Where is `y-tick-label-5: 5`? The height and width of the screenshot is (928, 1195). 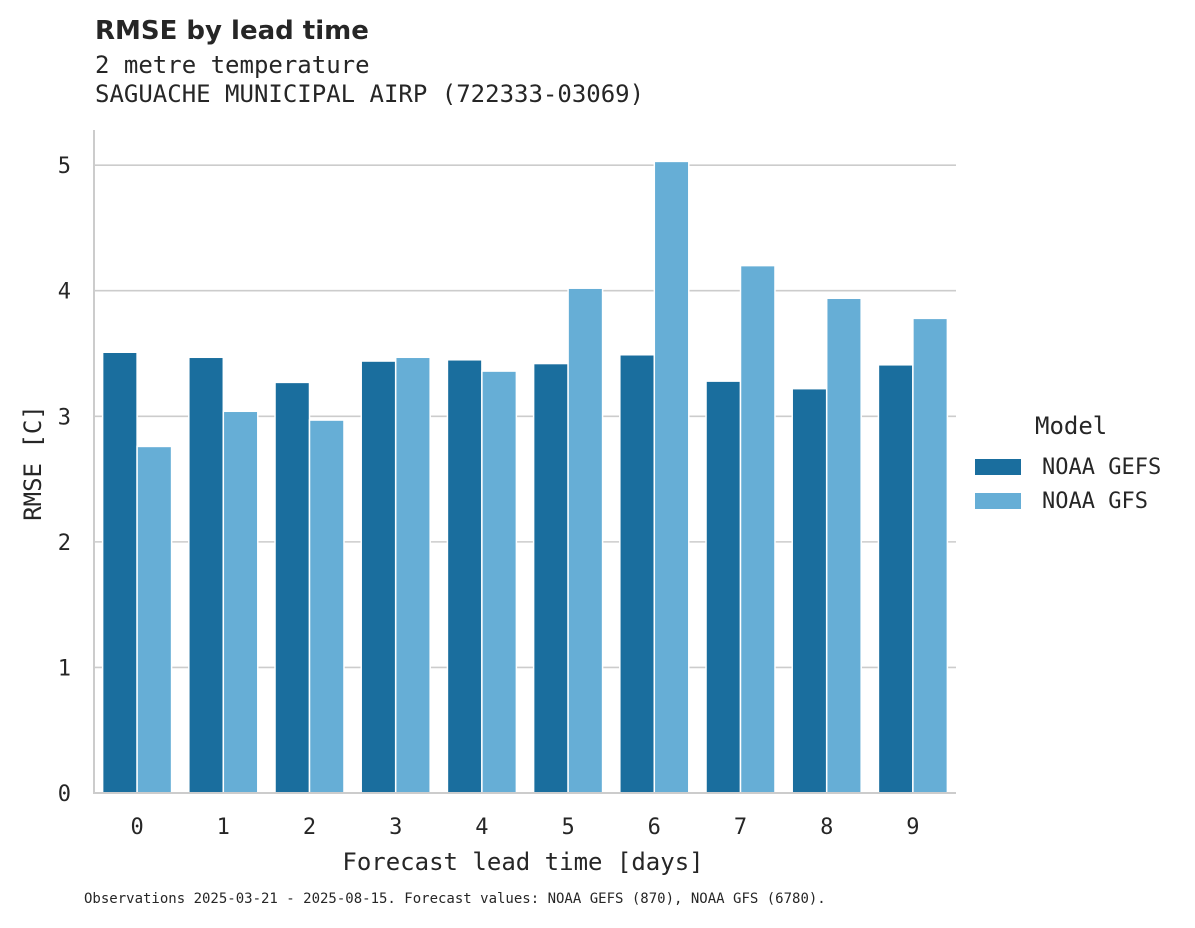 y-tick-label-5: 5 is located at coordinates (64, 166).